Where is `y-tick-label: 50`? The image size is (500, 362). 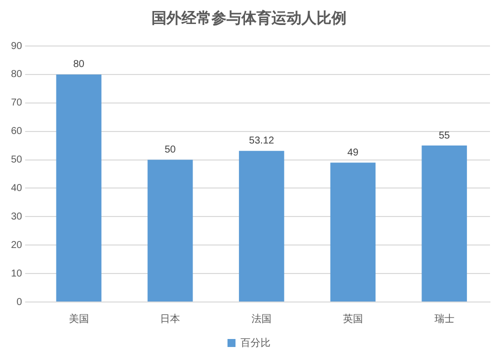 y-tick-label: 50 is located at coordinates (17, 160).